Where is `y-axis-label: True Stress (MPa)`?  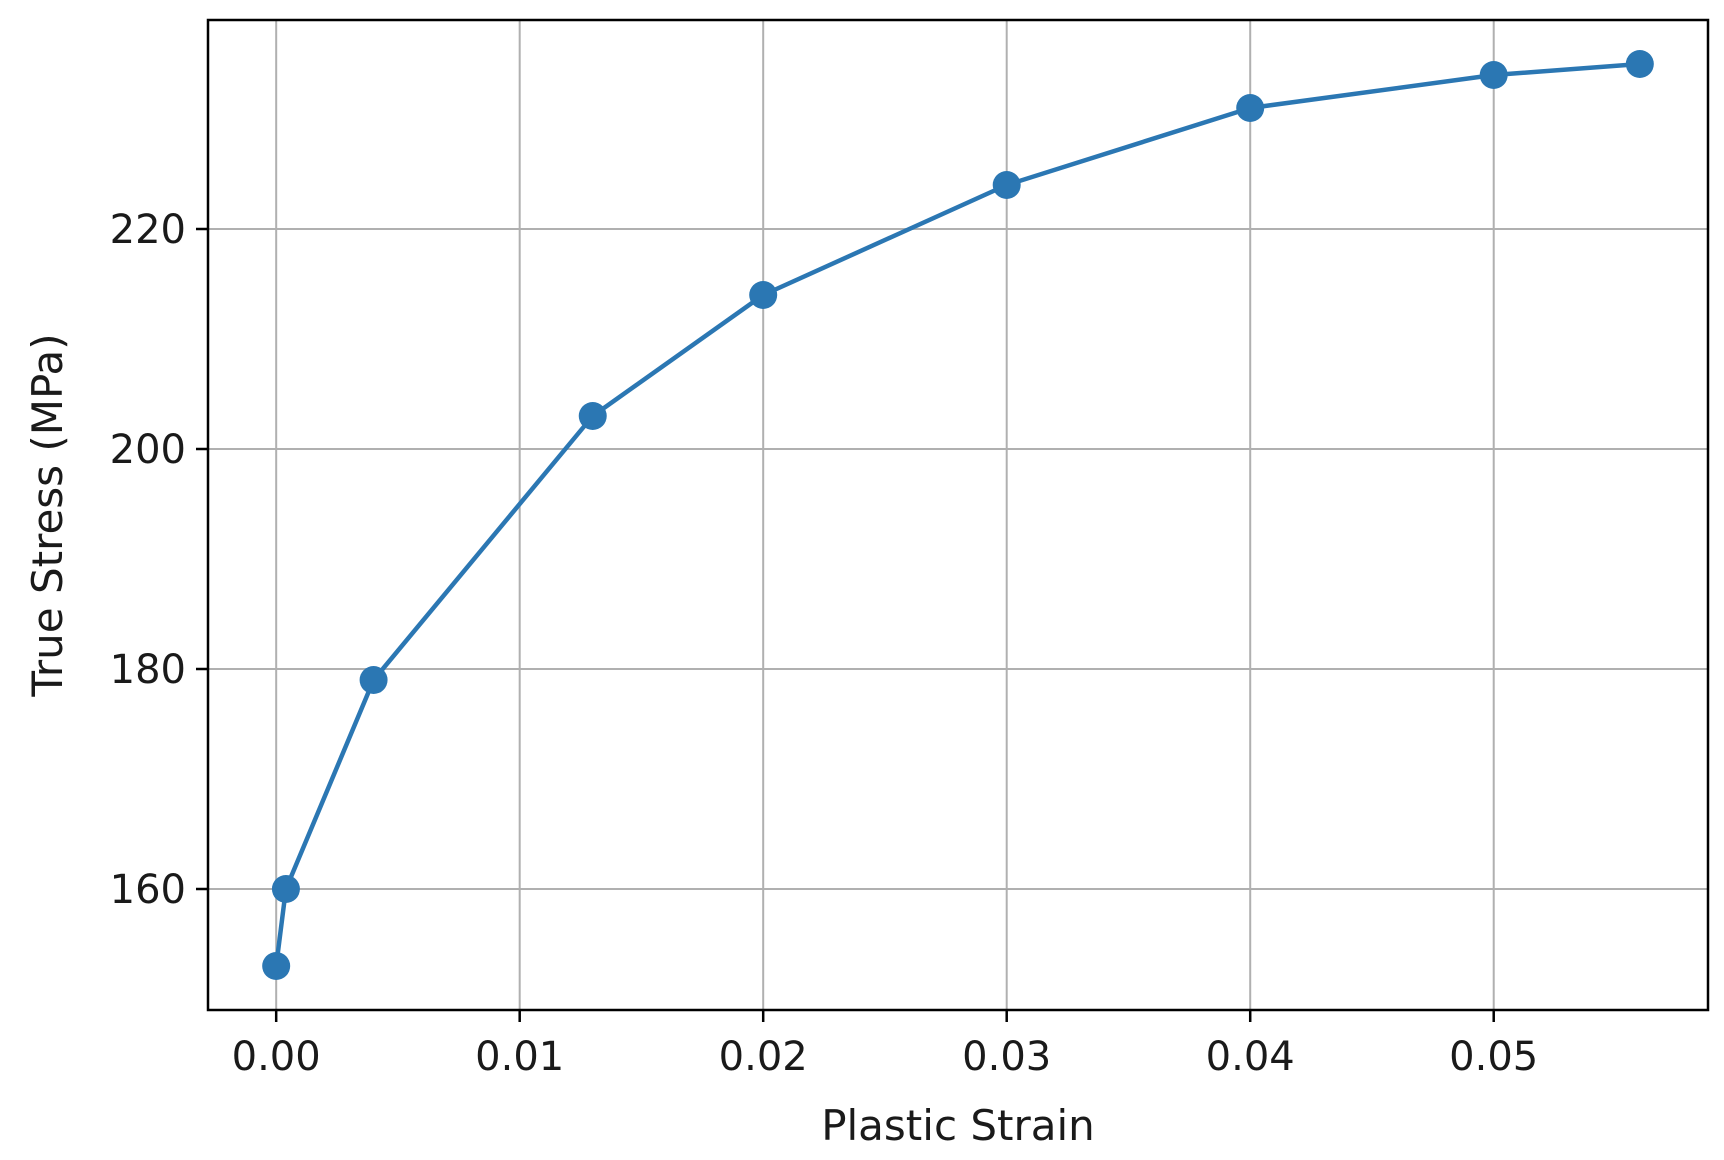
y-axis-label: True Stress (MPa) is located at coordinates (47, 515).